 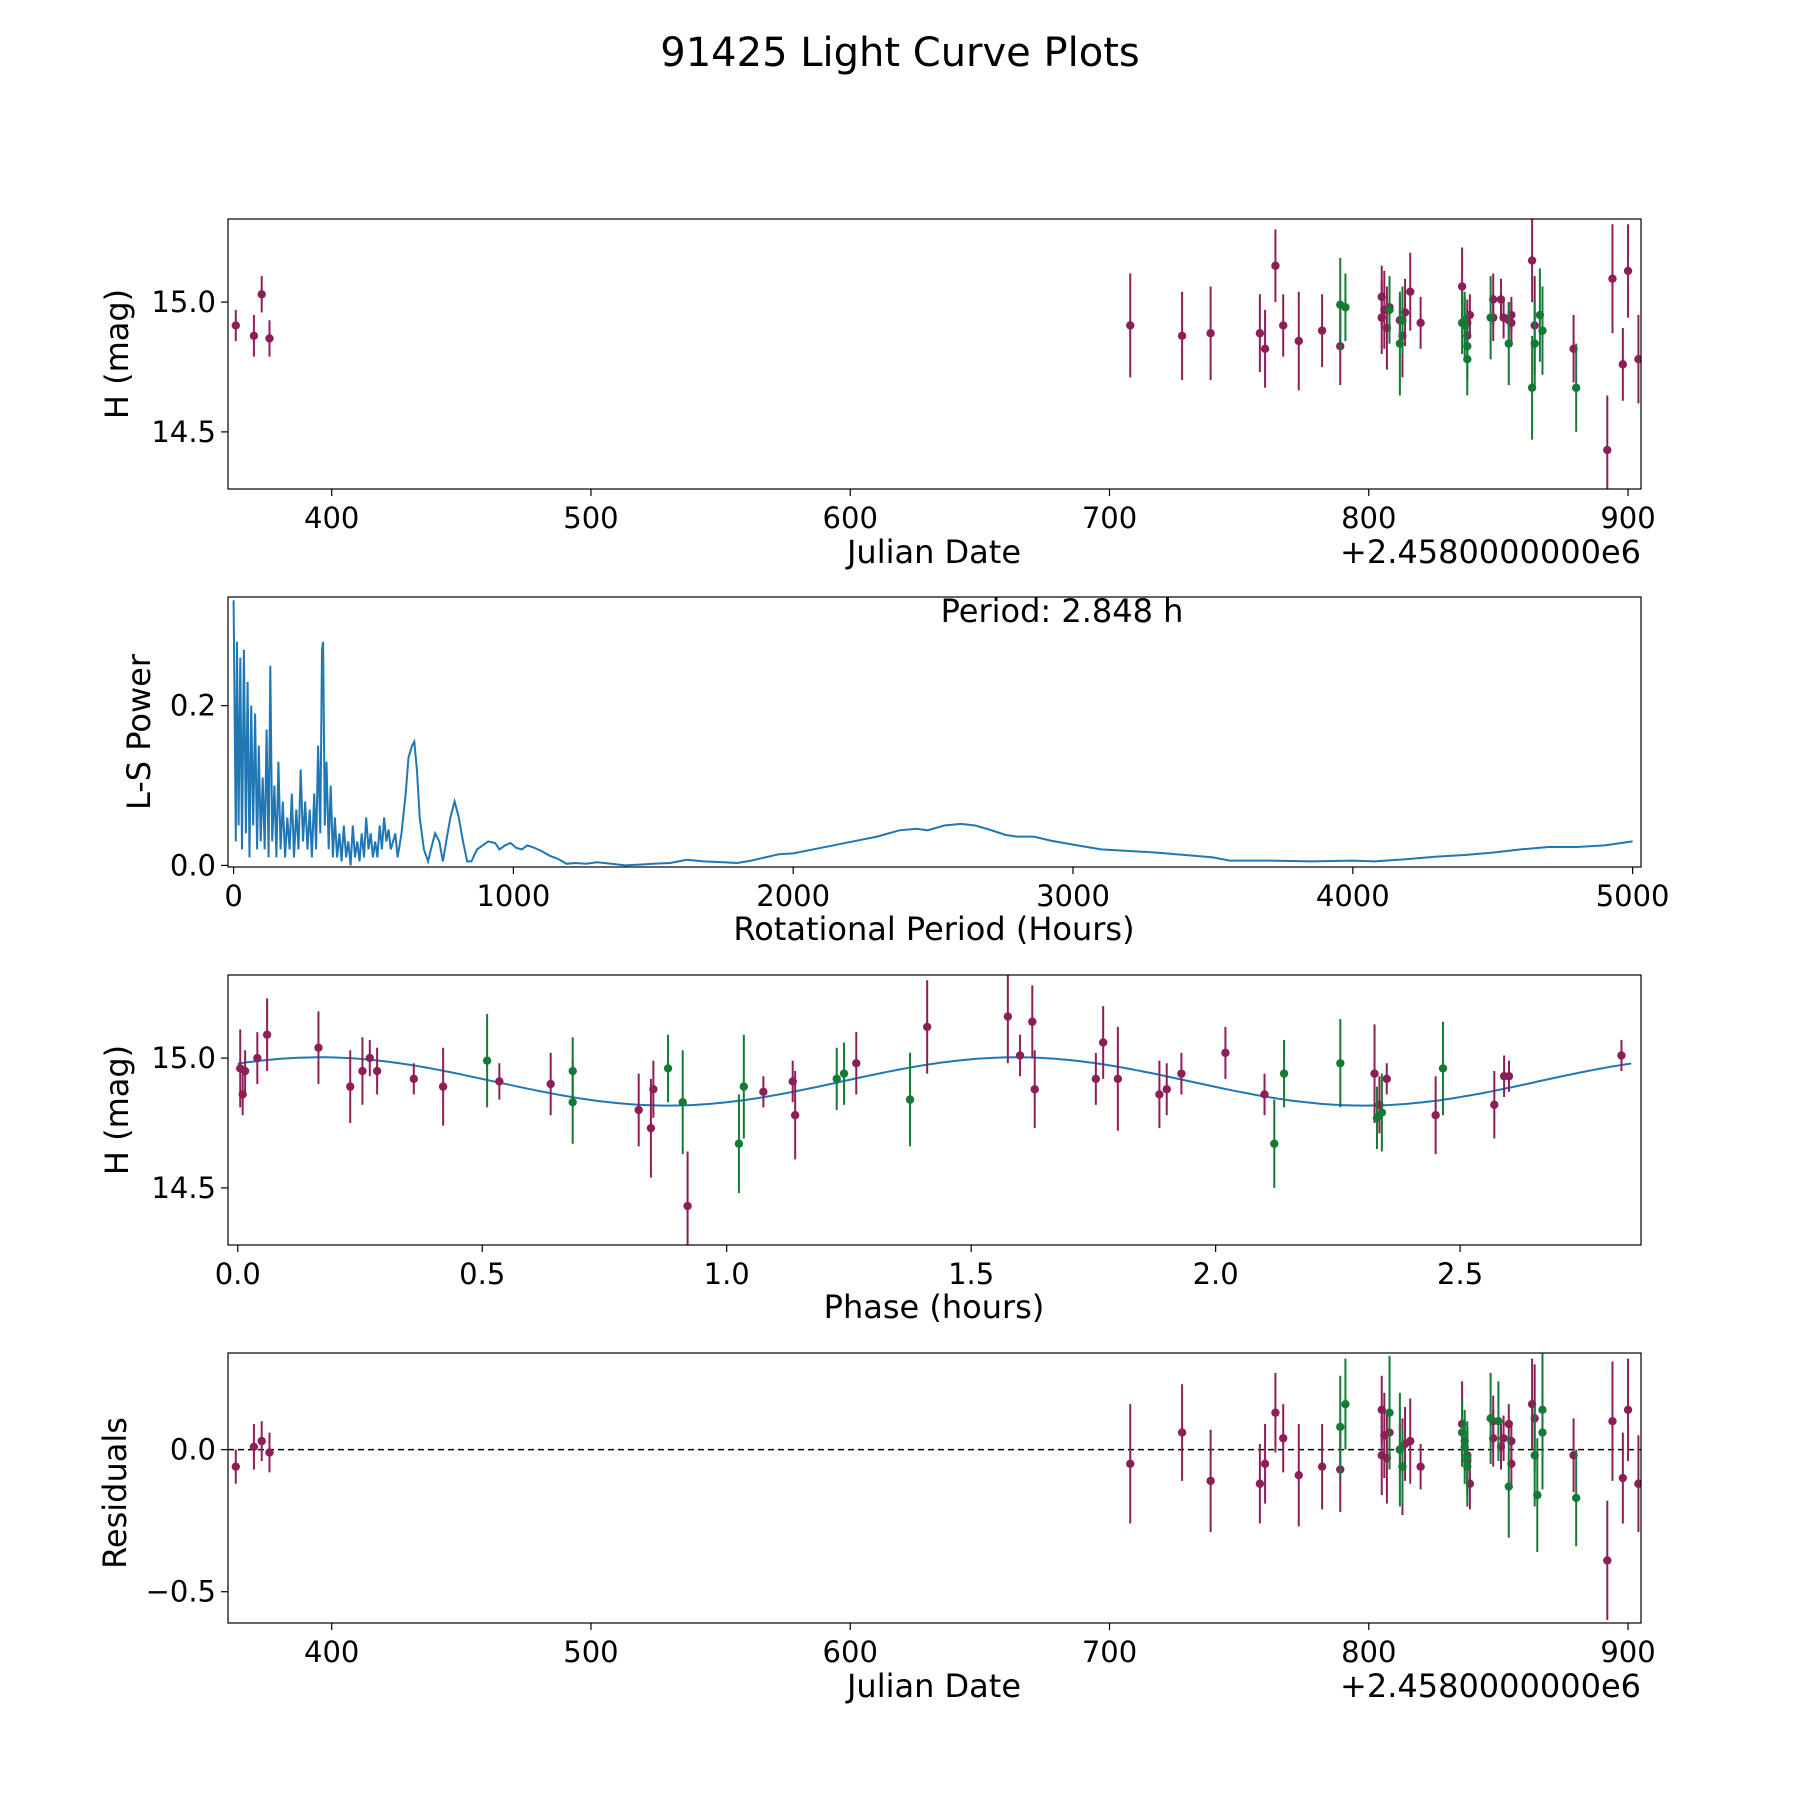 I want to click on lightcurve-data-layer, so click(x=936, y=354).